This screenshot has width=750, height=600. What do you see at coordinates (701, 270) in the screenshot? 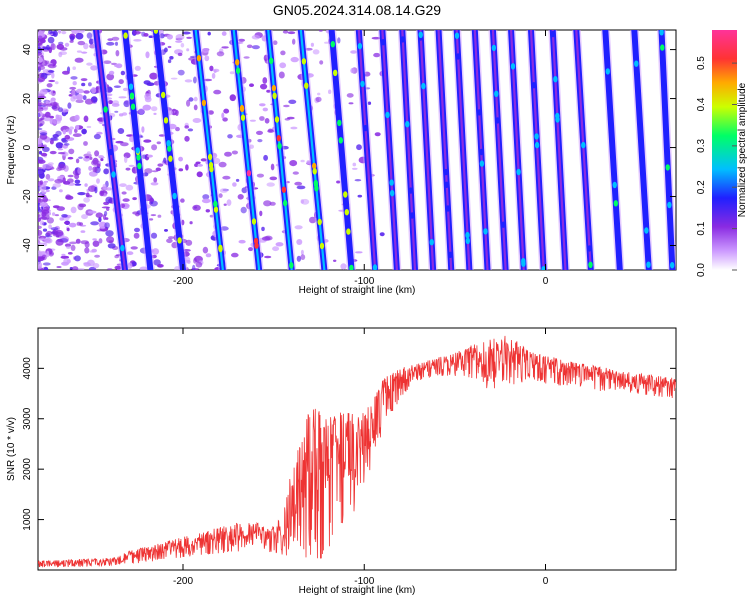
I see `colorbar-tick-label: 0.0` at bounding box center [701, 270].